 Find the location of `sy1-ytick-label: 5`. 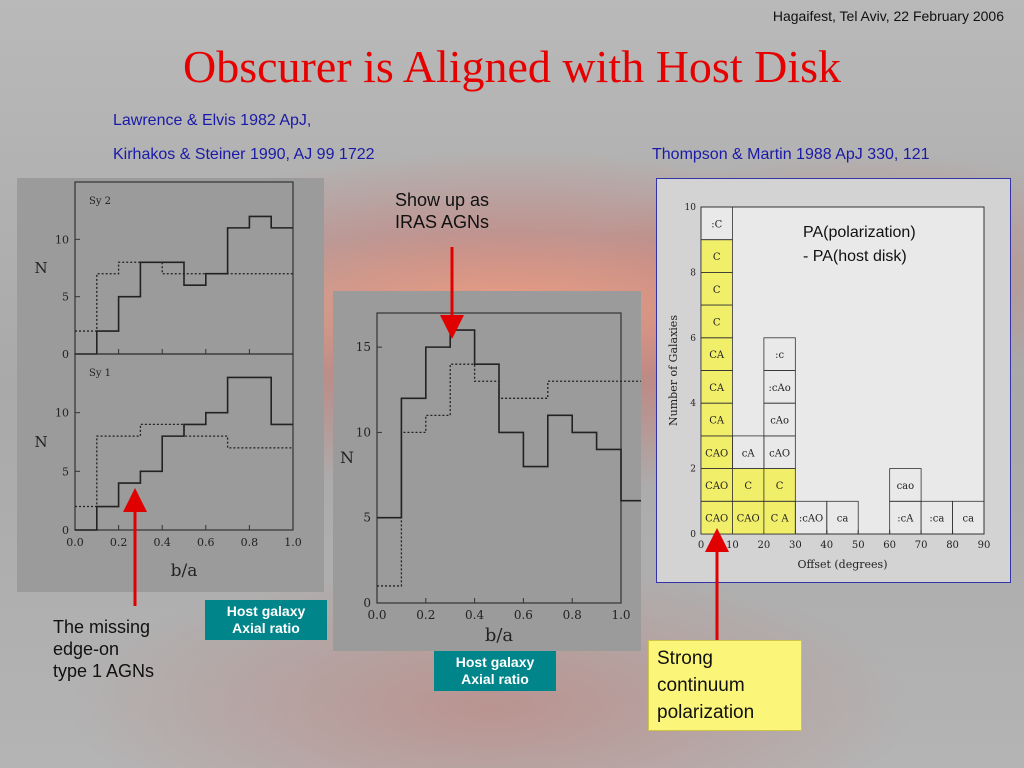

sy1-ytick-label: 5 is located at coordinates (65, 471).